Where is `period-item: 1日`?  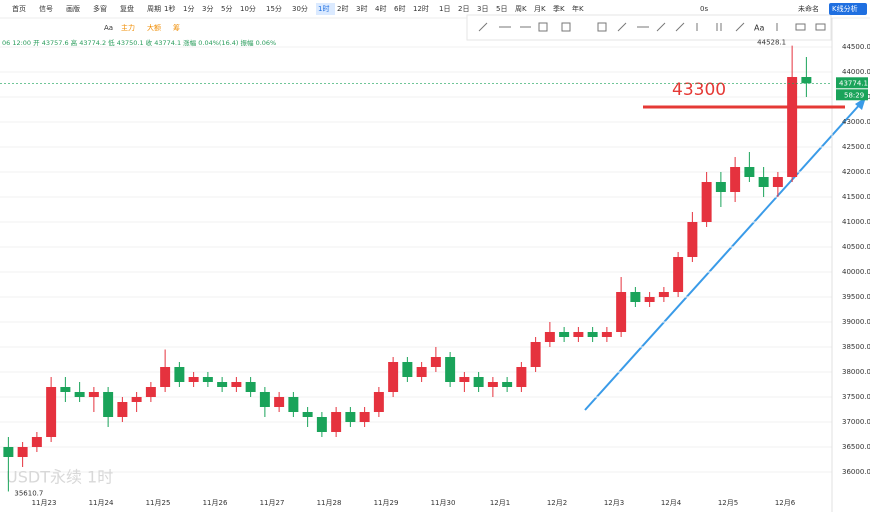 period-item: 1日 is located at coordinates (444, 9).